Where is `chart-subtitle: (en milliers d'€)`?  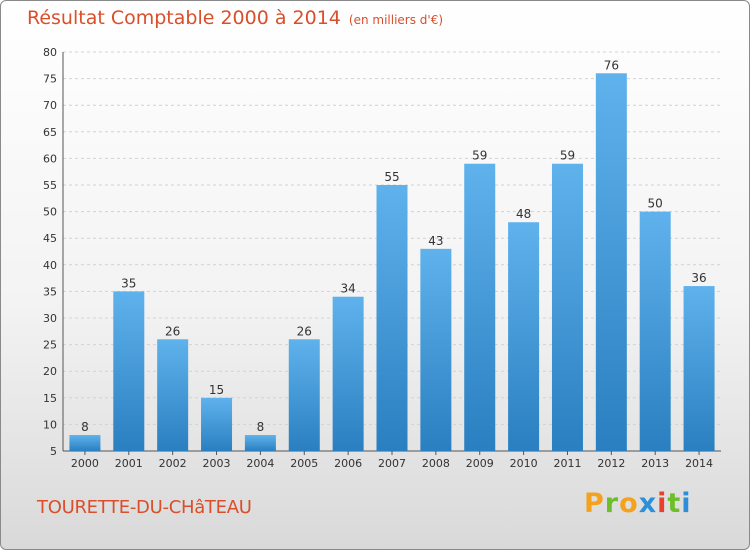
chart-subtitle: (en milliers d'€) is located at coordinates (396, 20).